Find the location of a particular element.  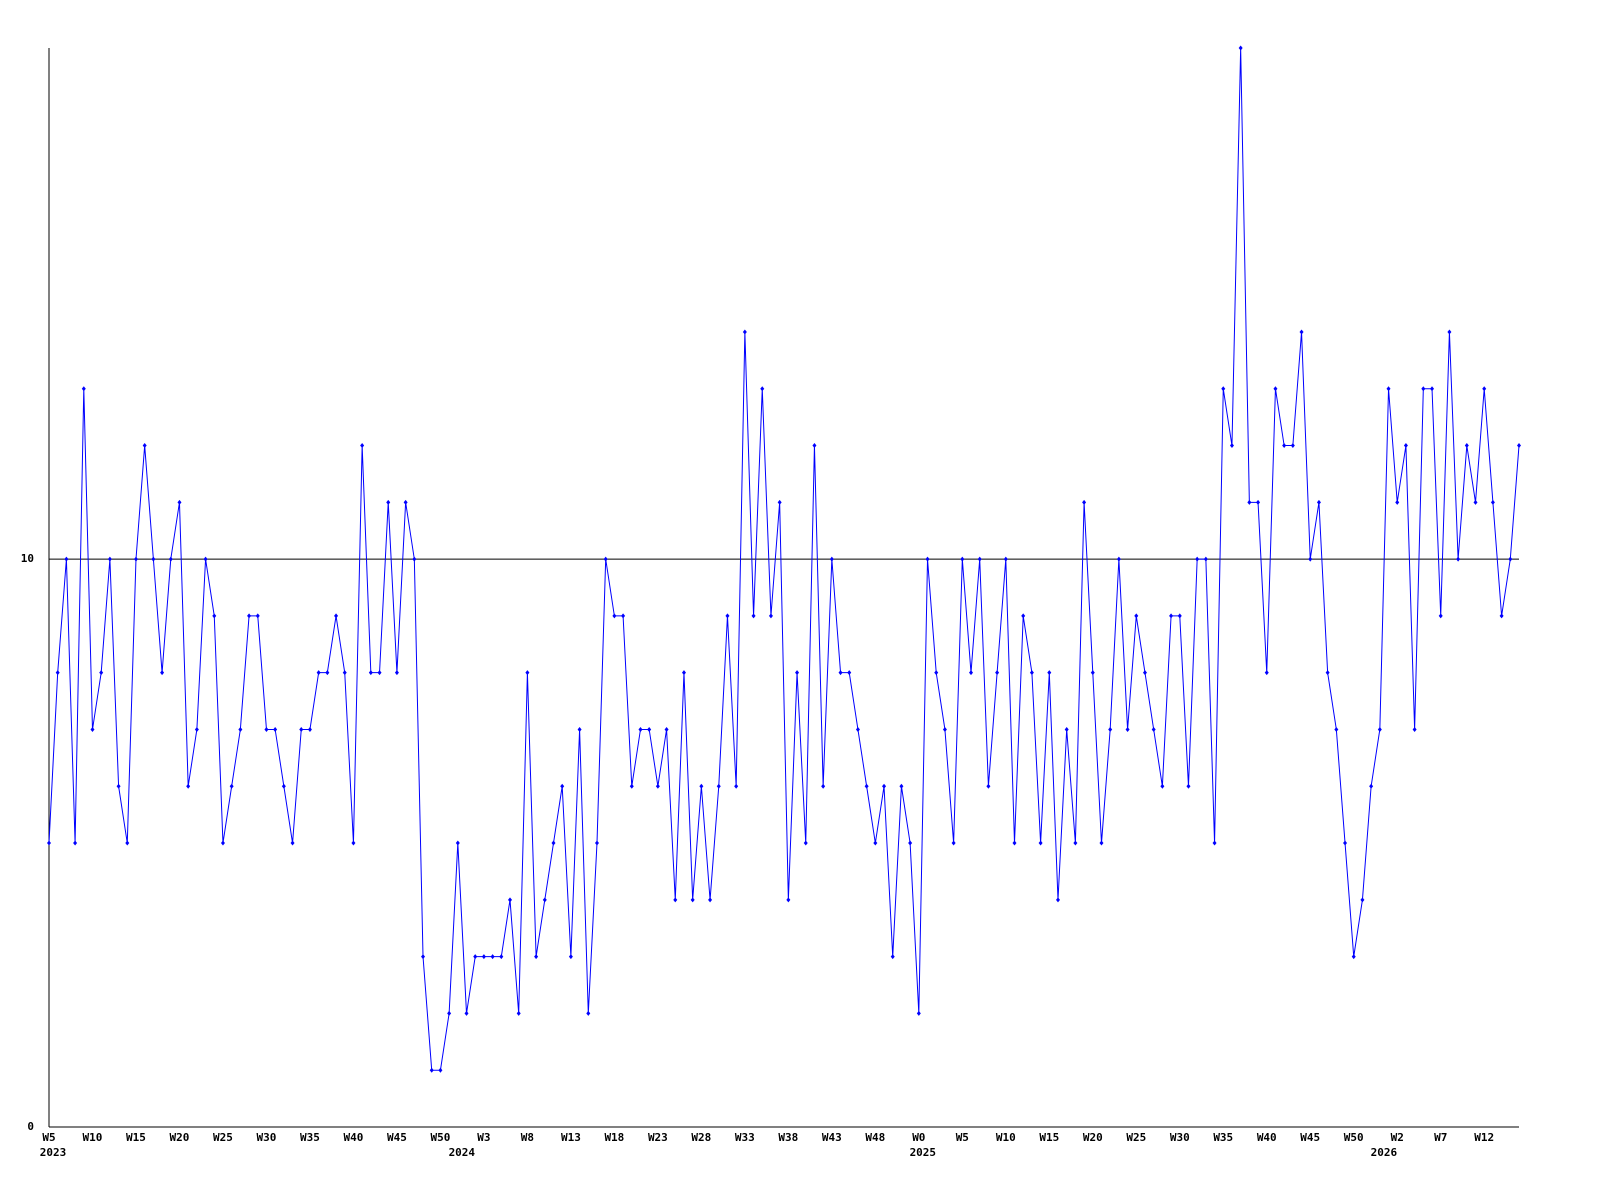

x-tick-label: W35 is located at coordinates (310, 1137).